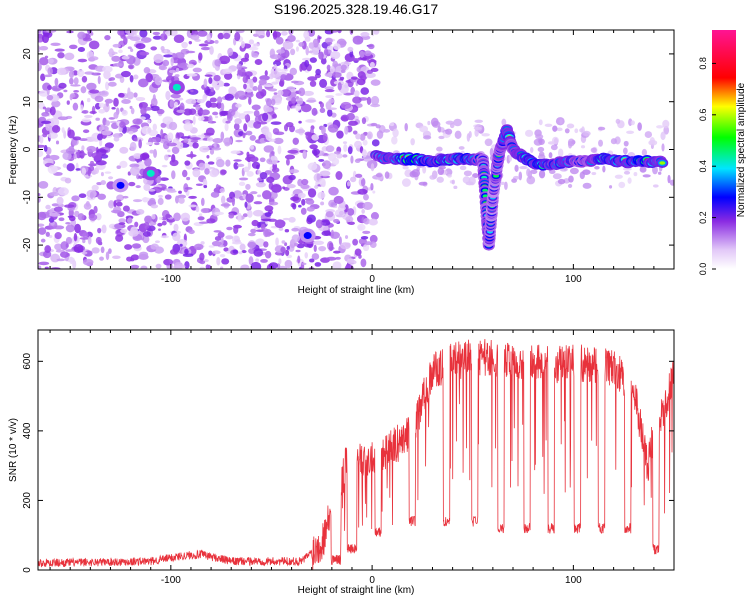 Image resolution: width=750 pixels, height=600 pixels. Describe the element at coordinates (176, 87) in the screenshot. I see `spectral-blob-core` at that location.